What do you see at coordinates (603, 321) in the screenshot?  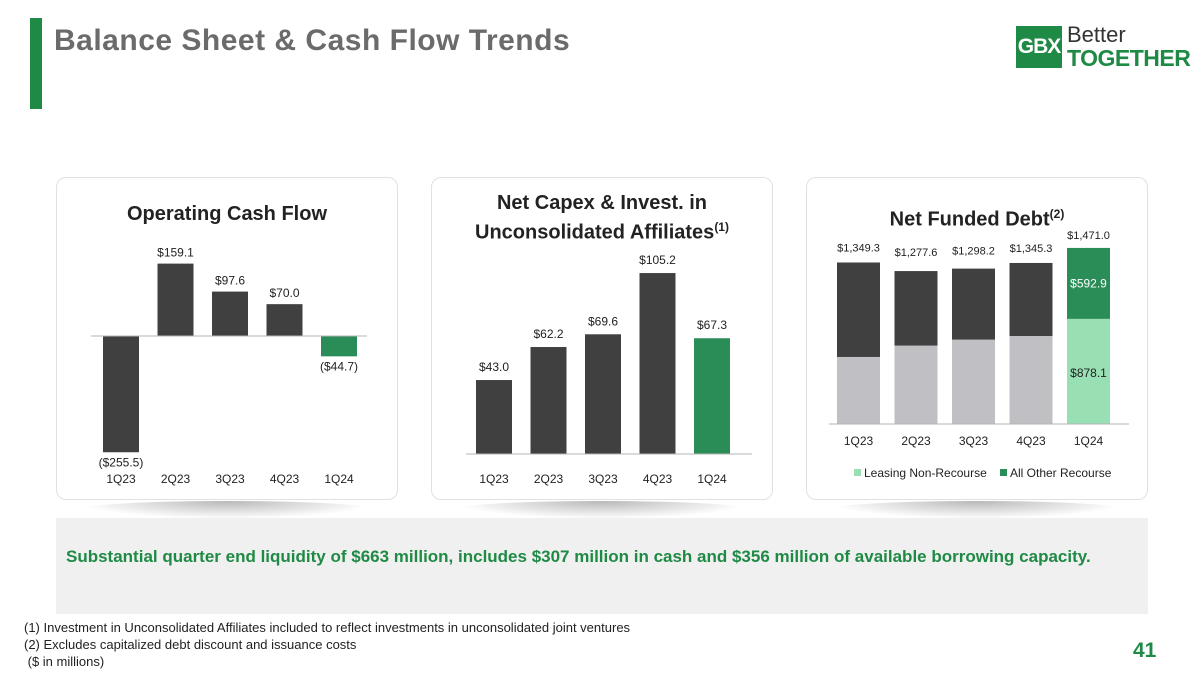 I see `data-label: $69.6` at bounding box center [603, 321].